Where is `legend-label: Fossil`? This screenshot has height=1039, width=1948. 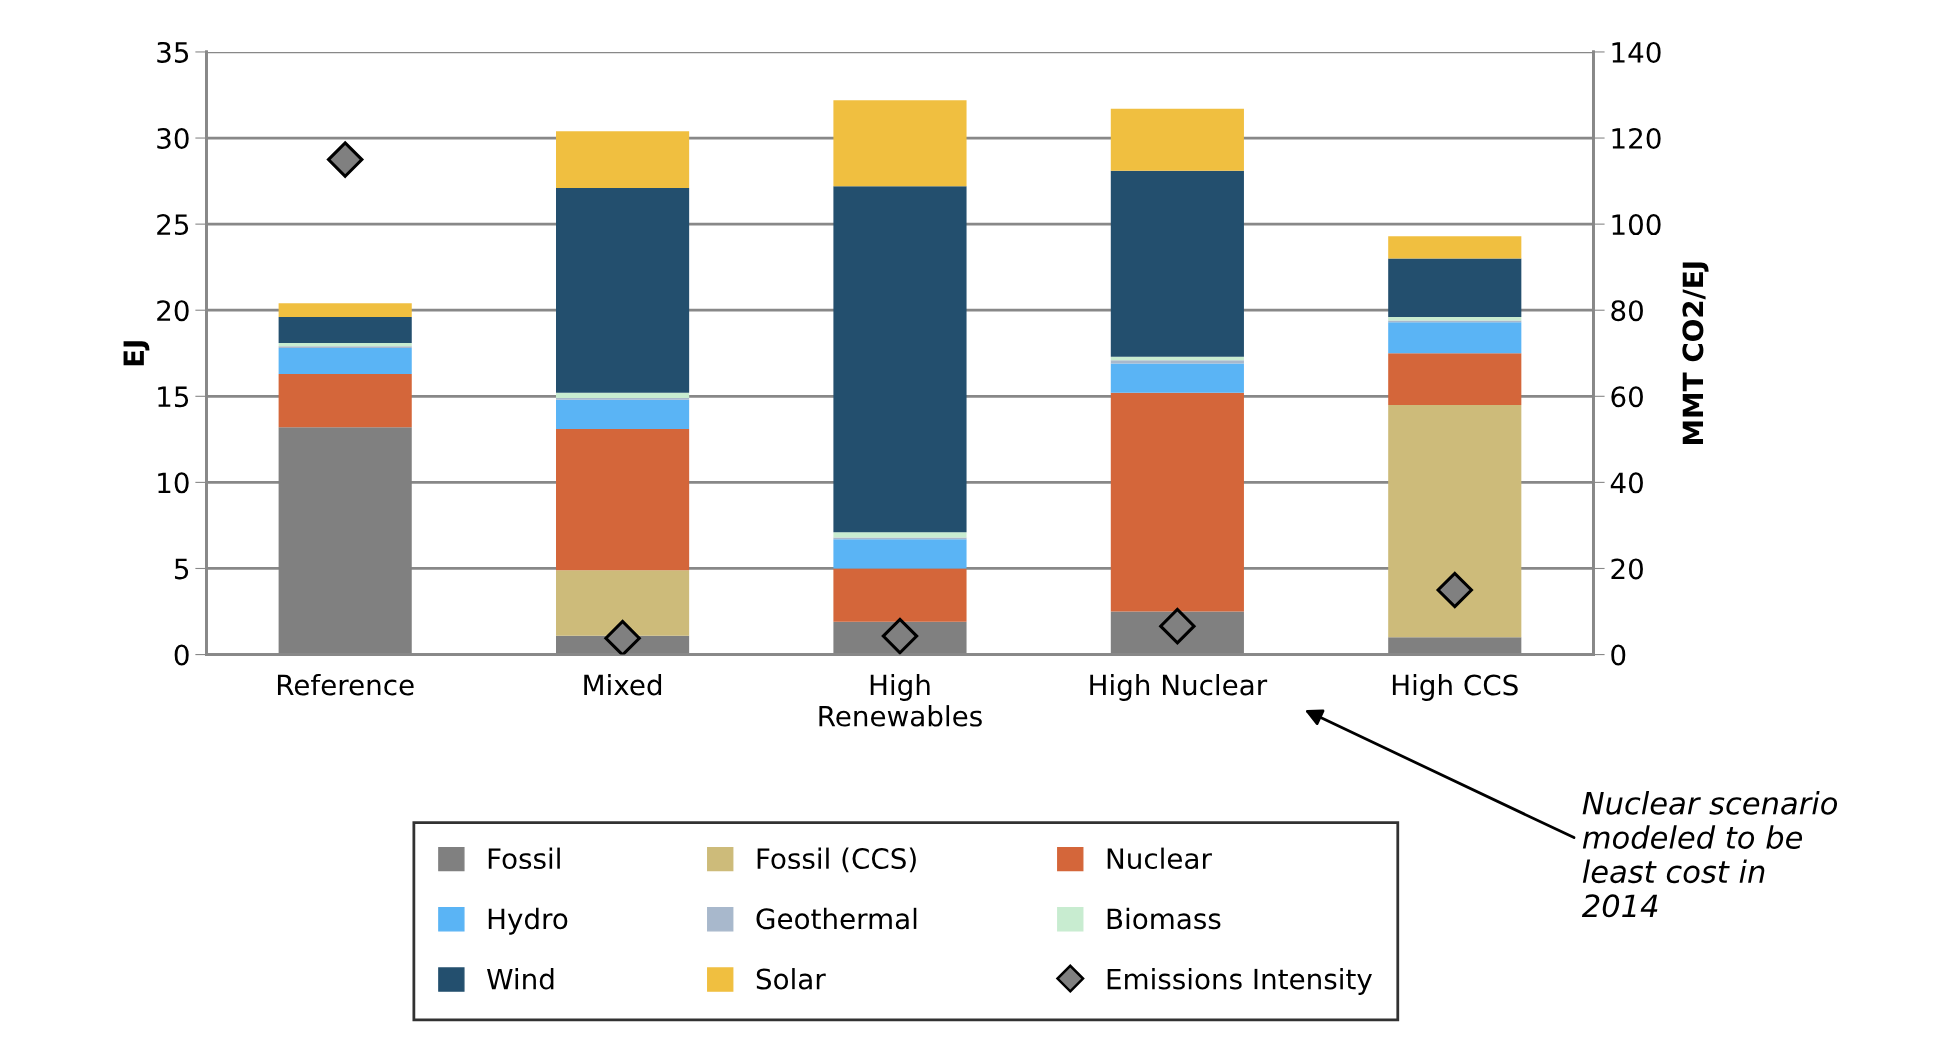 legend-label: Fossil is located at coordinates (524, 858).